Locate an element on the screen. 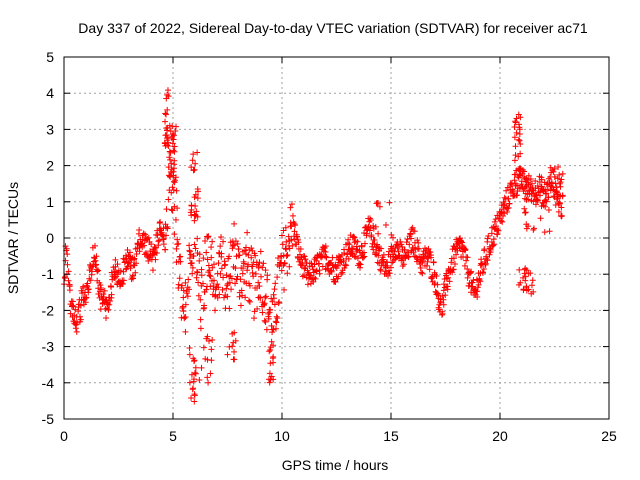  y-tick-label: -1 is located at coordinates (48, 274).